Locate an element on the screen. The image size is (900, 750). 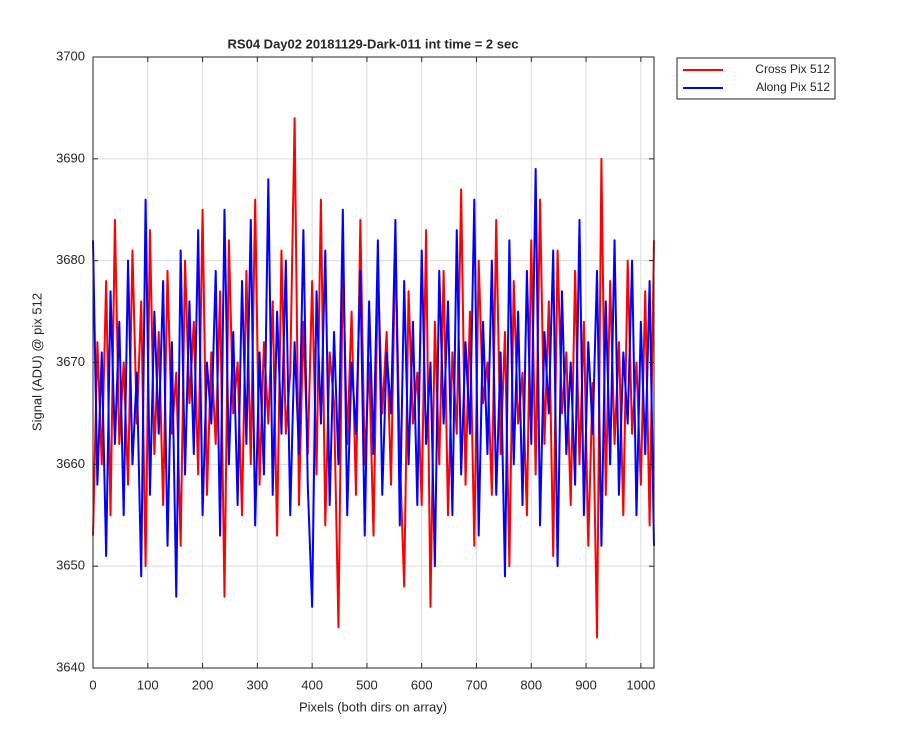
x-tick-label: 900 is located at coordinates (586, 684).